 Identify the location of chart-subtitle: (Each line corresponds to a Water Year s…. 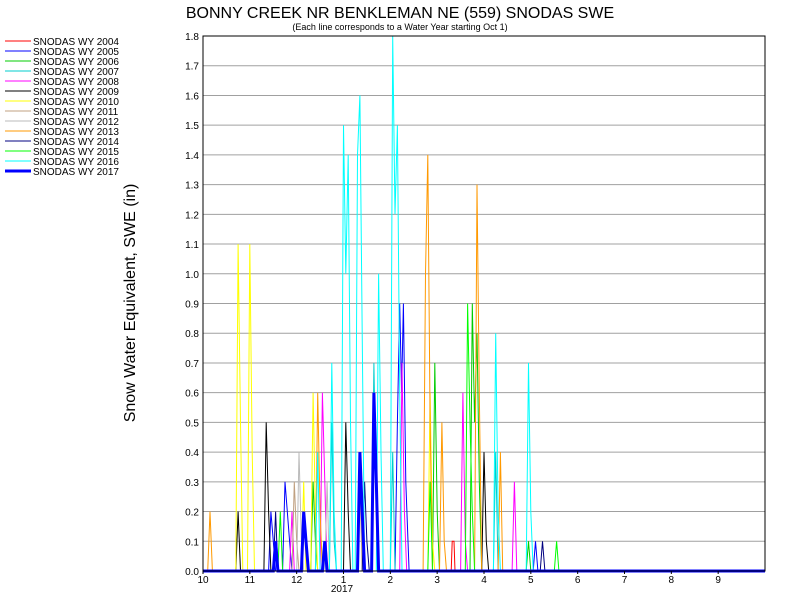
(399, 27).